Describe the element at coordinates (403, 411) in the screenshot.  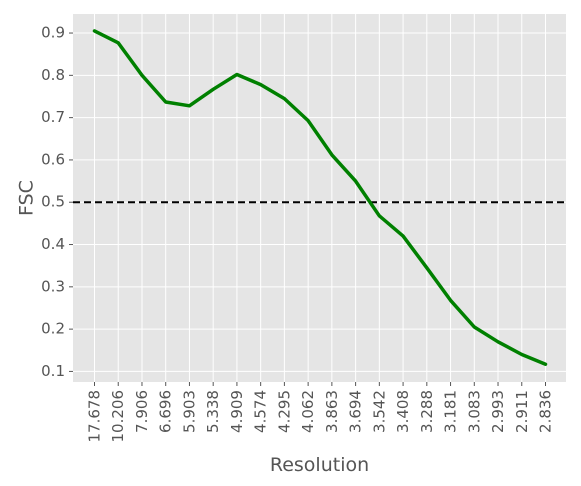
I see `x-tick-label: 3.408` at that location.